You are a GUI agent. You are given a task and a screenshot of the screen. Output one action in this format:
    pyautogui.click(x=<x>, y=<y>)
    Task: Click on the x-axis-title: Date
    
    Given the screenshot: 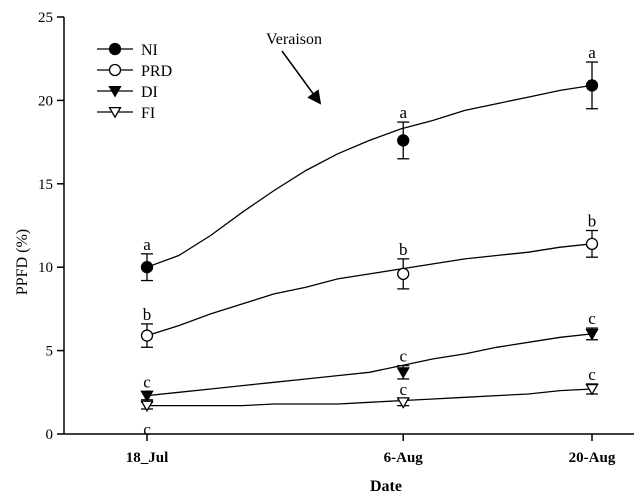 What is the action you would take?
    pyautogui.click(x=386, y=486)
    